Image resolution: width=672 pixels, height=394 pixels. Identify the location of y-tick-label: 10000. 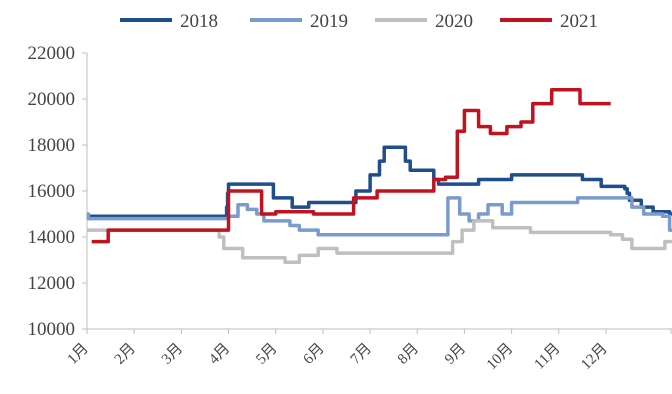
(52, 329).